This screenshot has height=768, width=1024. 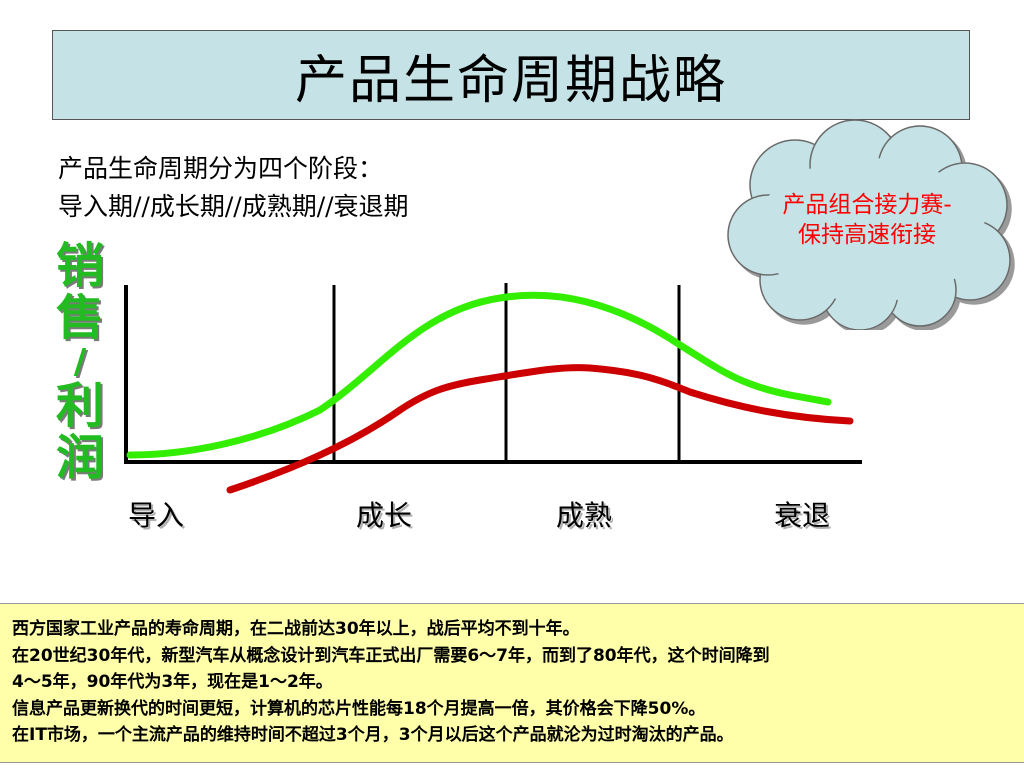 I want to click on stage-label-decline: 衰退, so click(x=802, y=515).